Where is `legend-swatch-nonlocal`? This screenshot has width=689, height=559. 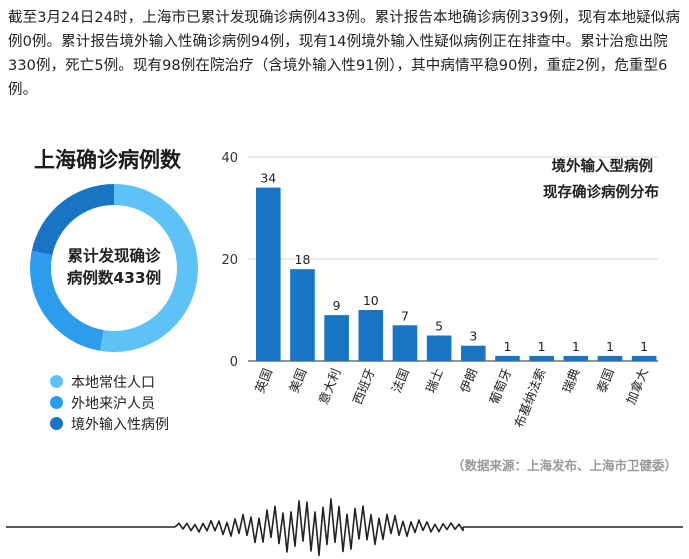
legend-swatch-nonlocal is located at coordinates (56, 402).